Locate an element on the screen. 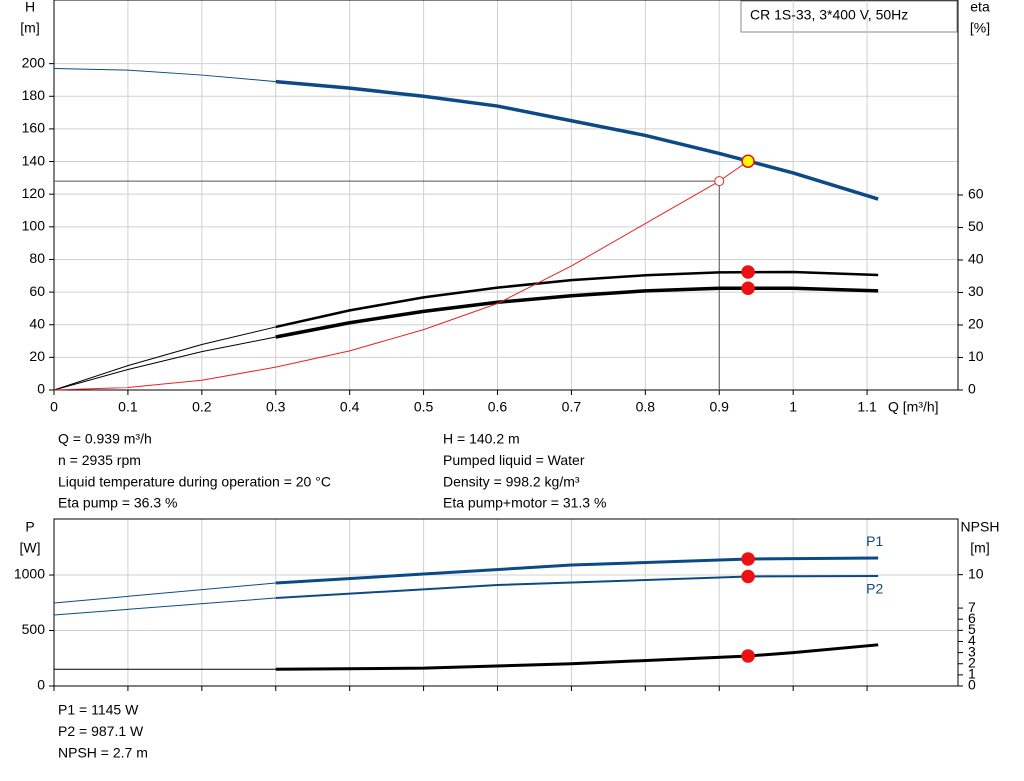 The height and width of the screenshot is (781, 1024). readout: Eta pump = 36.3 % is located at coordinates (117, 503).